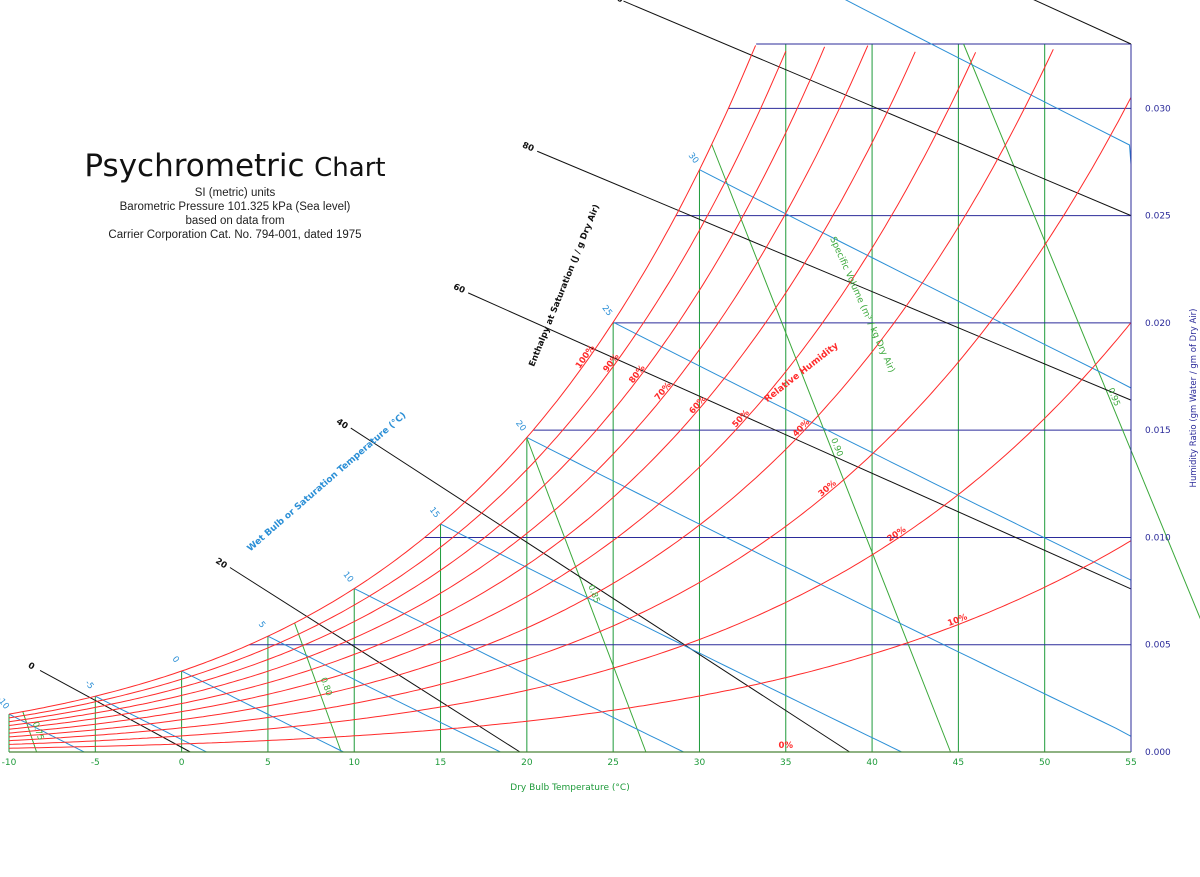 Image resolution: width=1200 pixels, height=877 pixels. I want to click on rh-label: 90%, so click(611, 363).